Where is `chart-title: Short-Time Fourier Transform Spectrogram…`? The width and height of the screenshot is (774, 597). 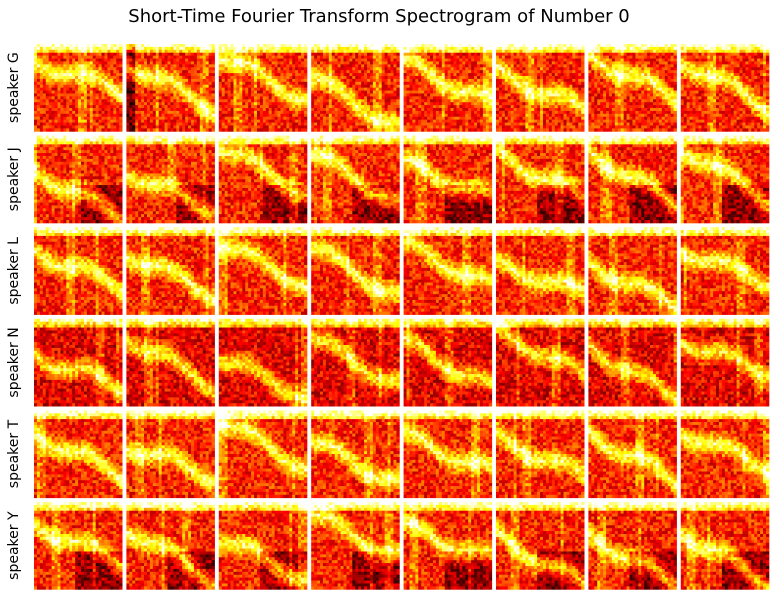 chart-title: Short-Time Fourier Transform Spectrogram… is located at coordinates (378, 16).